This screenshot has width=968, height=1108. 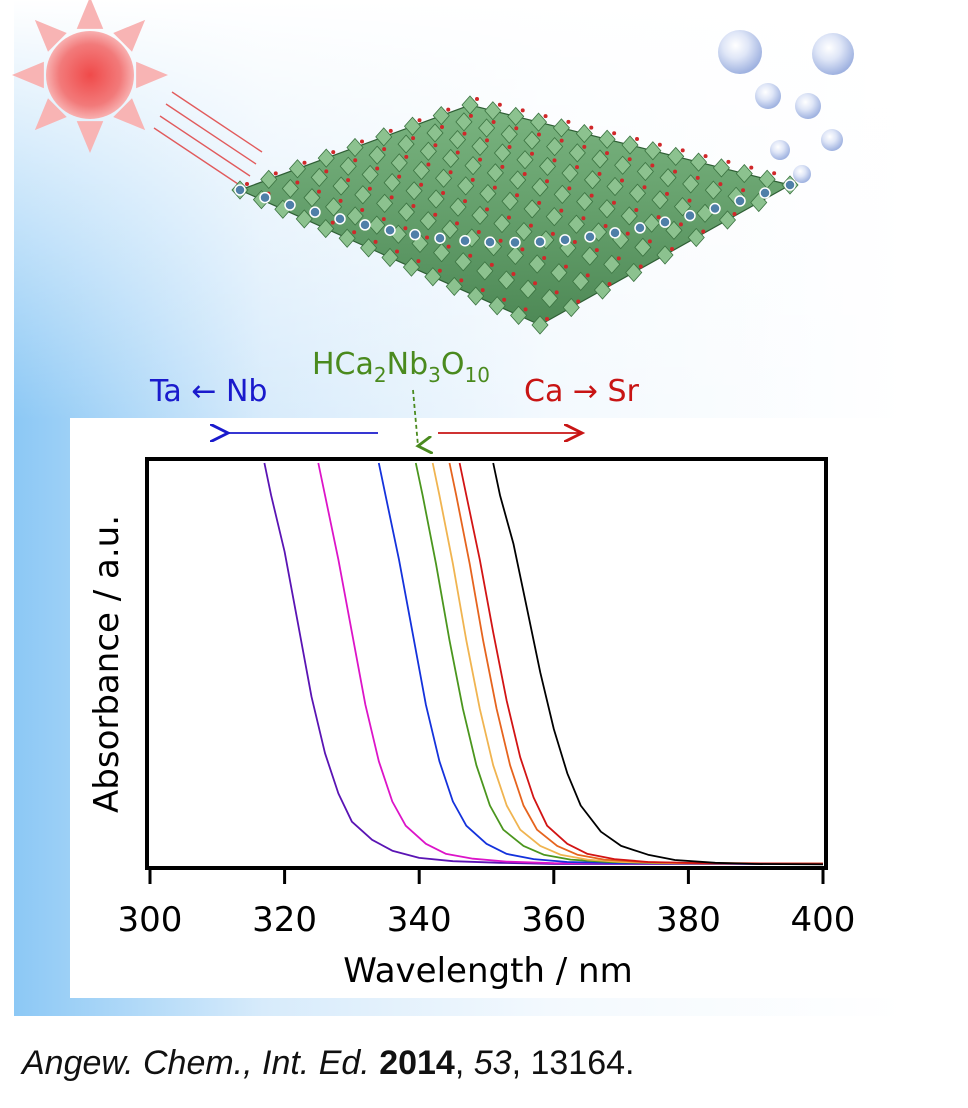 What do you see at coordinates (582, 391) in the screenshot?
I see `ca-sr-substitution-label: Ca → Sr` at bounding box center [582, 391].